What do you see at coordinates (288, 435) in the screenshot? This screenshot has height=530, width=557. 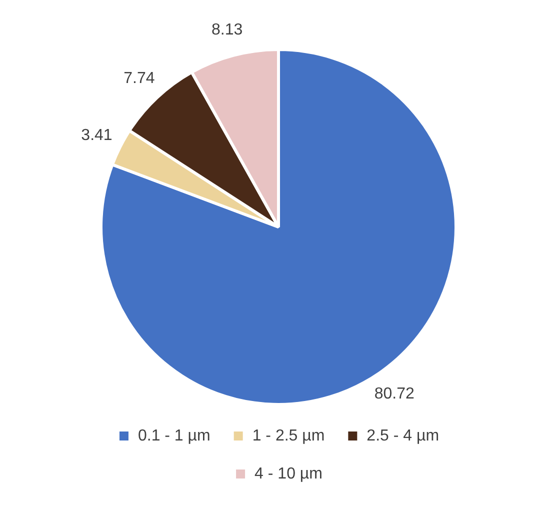 I see `legend-label: 1 - 2.5 µm` at bounding box center [288, 435].